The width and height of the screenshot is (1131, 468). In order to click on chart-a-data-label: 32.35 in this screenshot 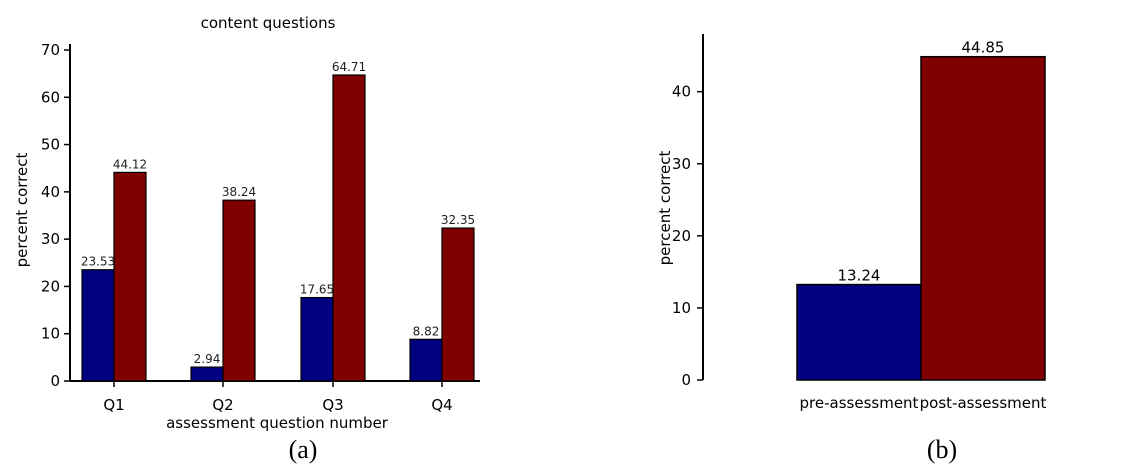, I will do `click(458, 220)`.